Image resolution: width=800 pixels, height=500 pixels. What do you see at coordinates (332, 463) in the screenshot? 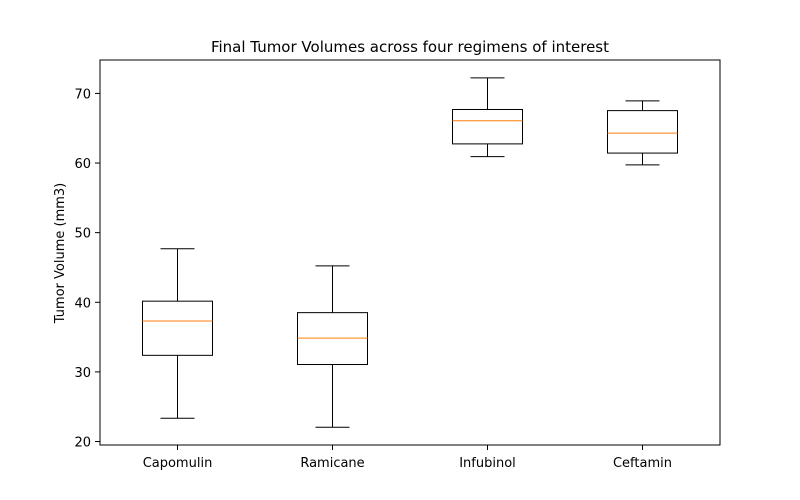
I see `x-tick-label: Ramicane` at bounding box center [332, 463].